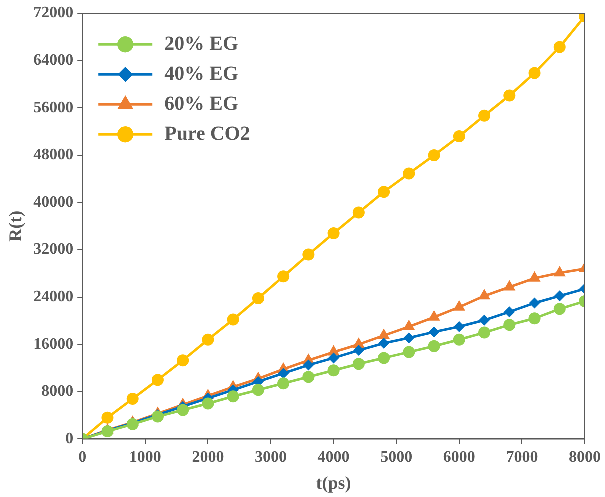 The height and width of the screenshot is (497, 605). Describe the element at coordinates (54, 107) in the screenshot. I see `y-tick-label: 56000` at that location.